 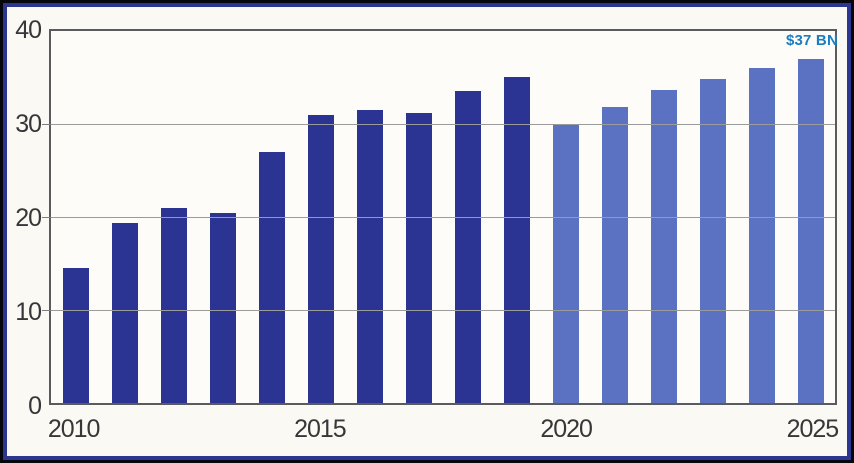 What do you see at coordinates (565, 263) in the screenshot?
I see `bar-2020` at bounding box center [565, 263].